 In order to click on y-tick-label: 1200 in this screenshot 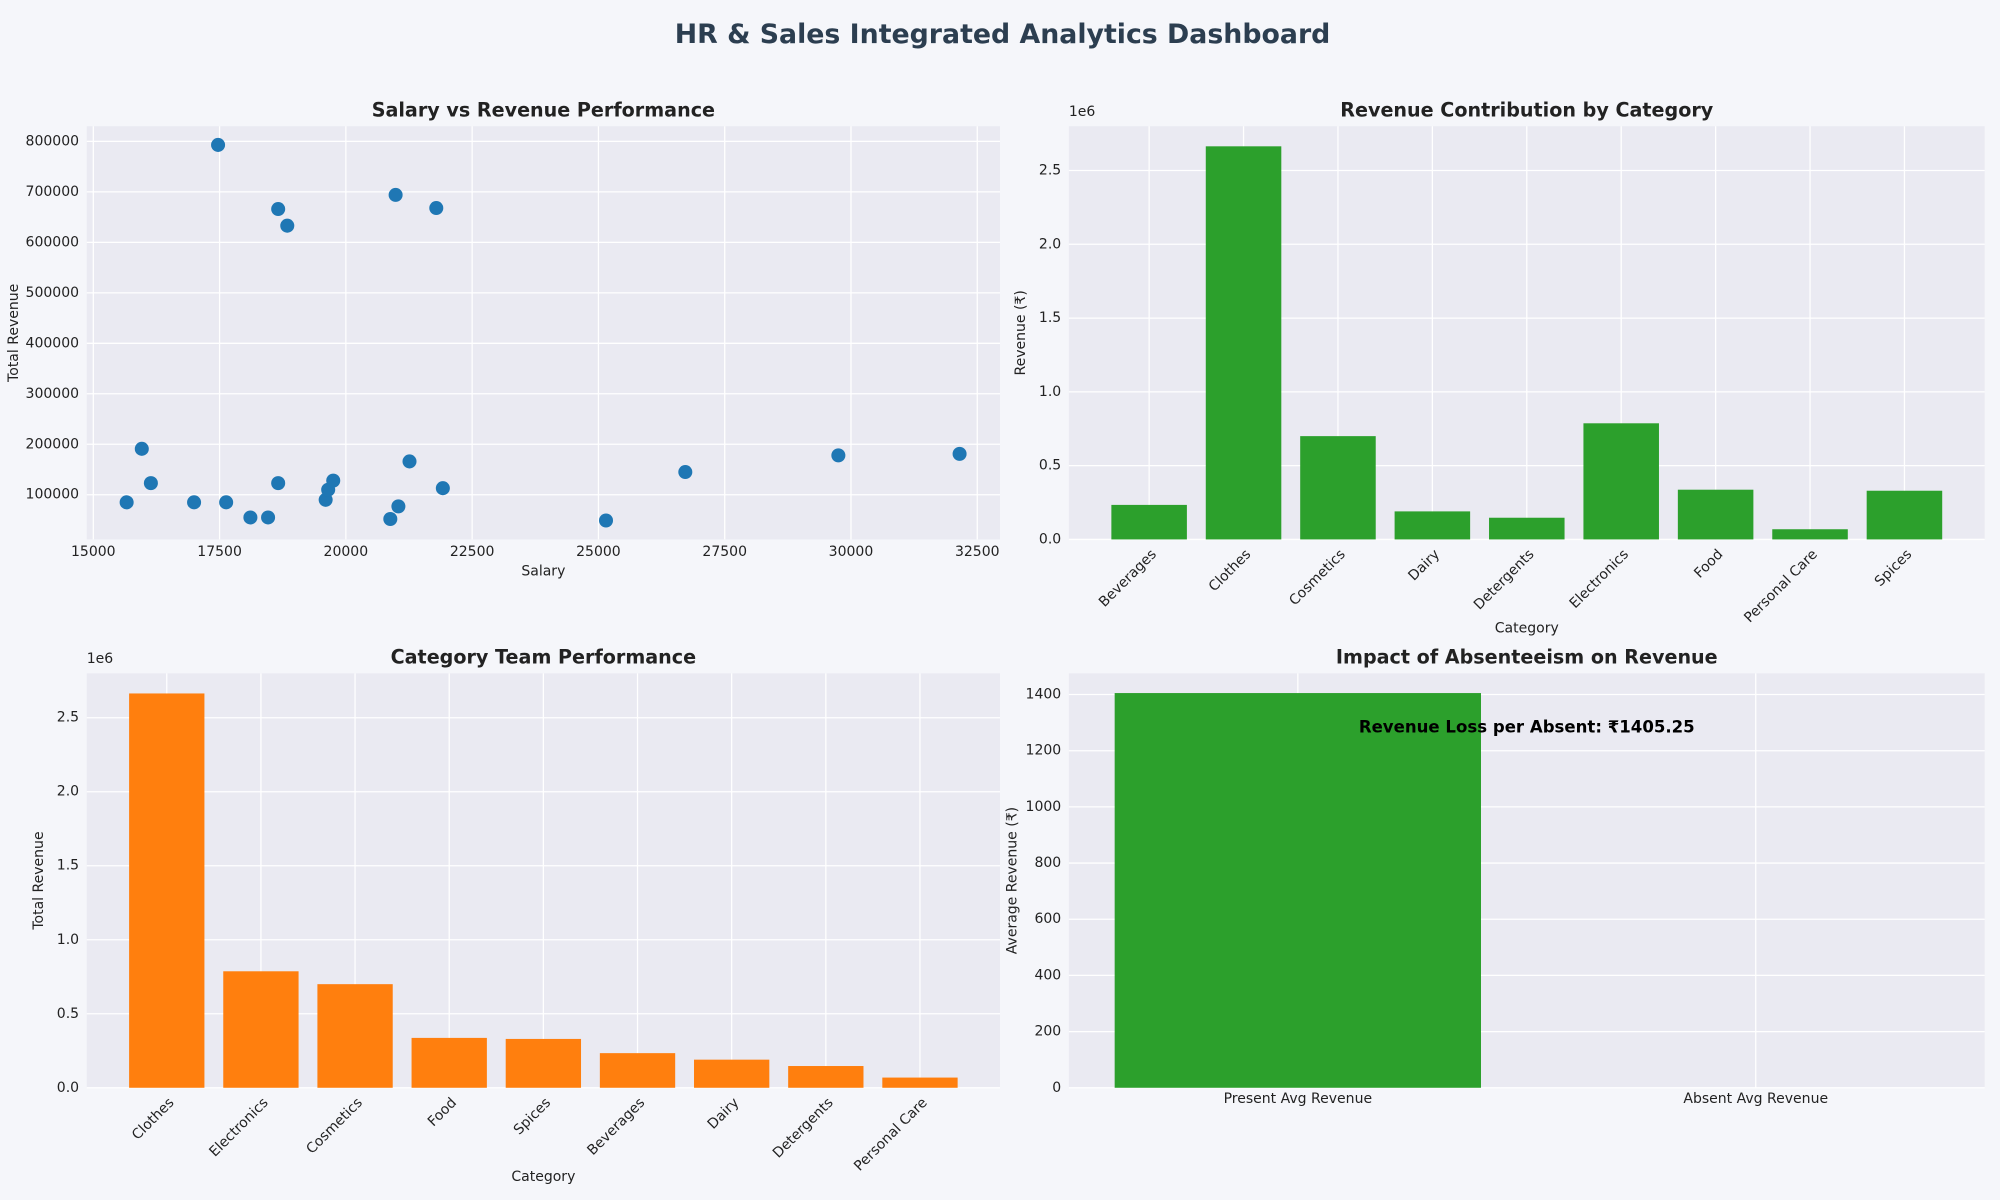, I will do `click(1044, 751)`.